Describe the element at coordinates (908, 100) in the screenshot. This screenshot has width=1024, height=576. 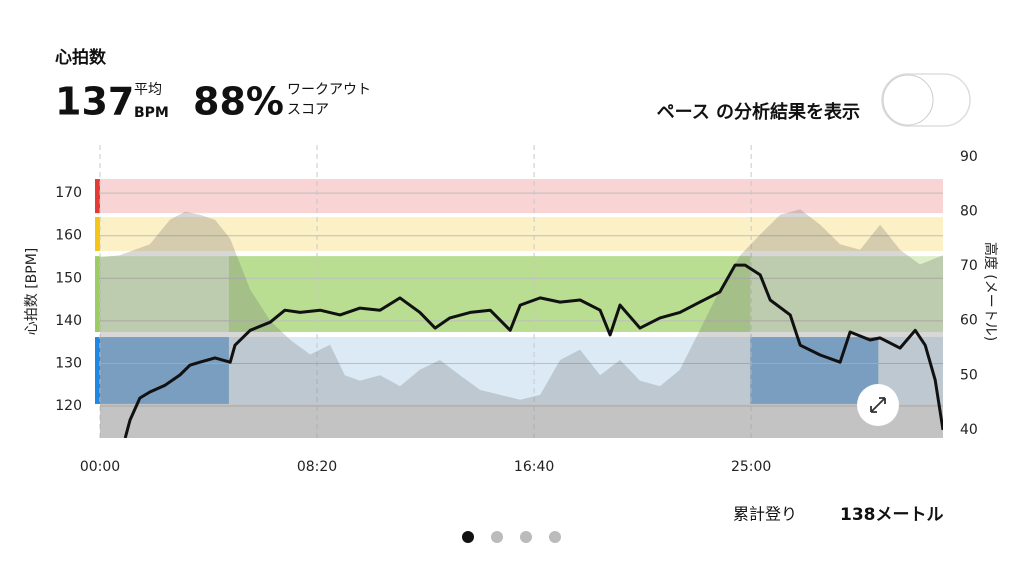
I see `toggle-knob` at that location.